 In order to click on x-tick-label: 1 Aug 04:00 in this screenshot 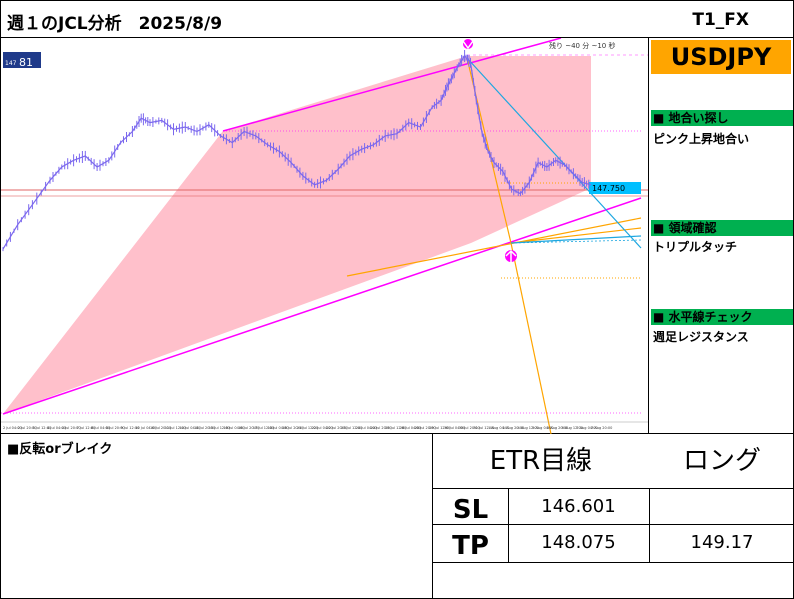, I will do `click(498, 428)`.